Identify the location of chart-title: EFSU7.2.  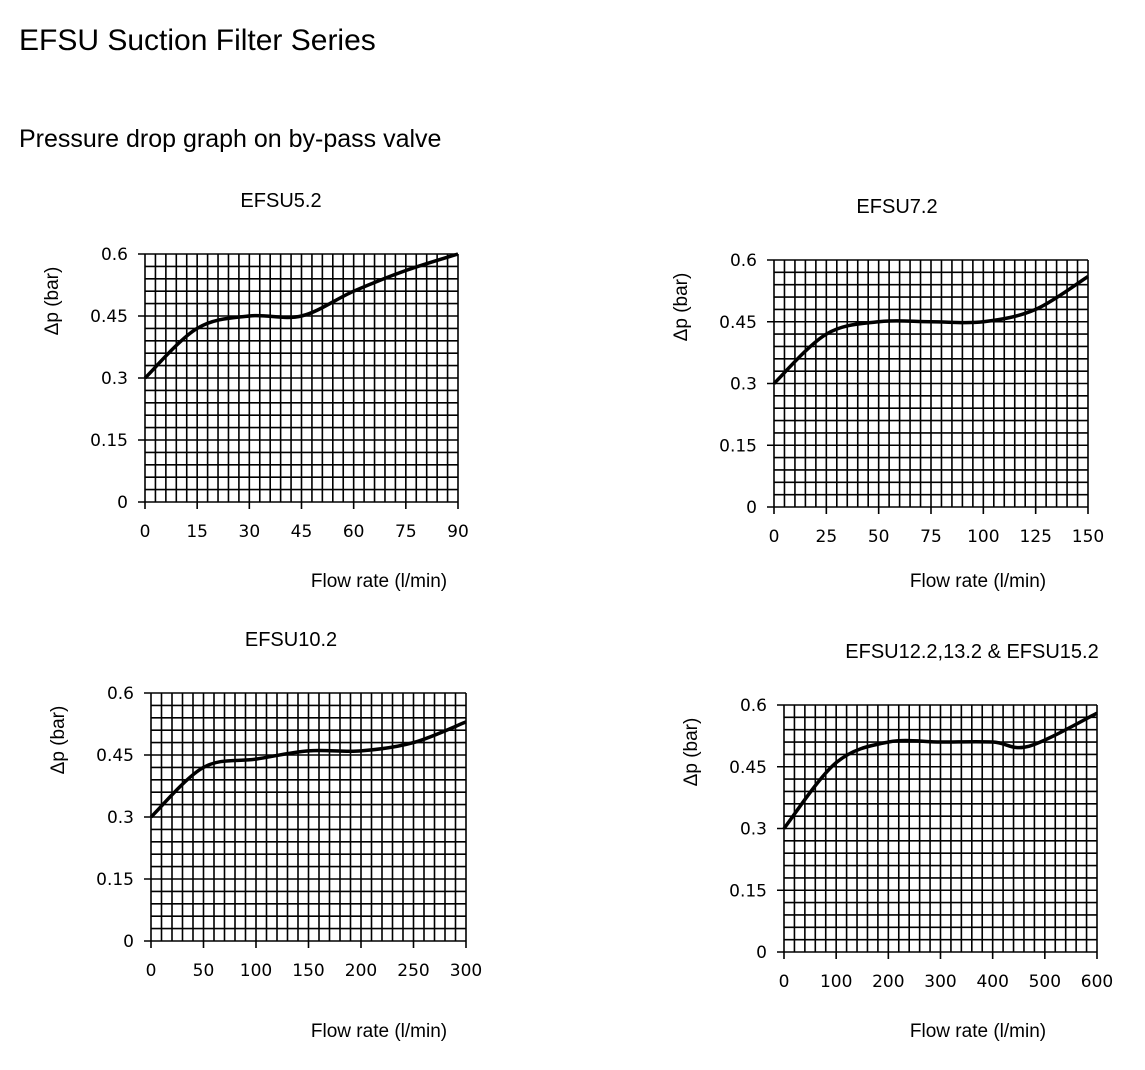
(896, 207).